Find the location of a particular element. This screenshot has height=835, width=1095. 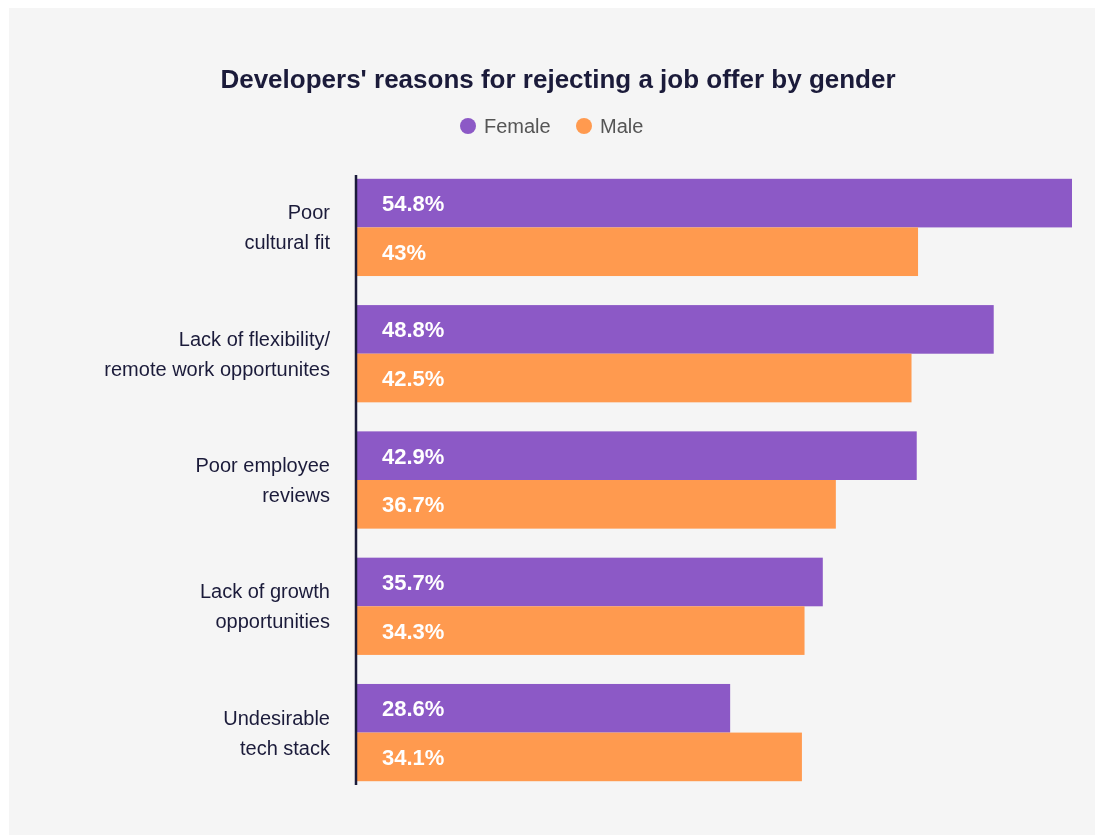

y-tick-label: Poor employee reviews is located at coordinates (262, 480).